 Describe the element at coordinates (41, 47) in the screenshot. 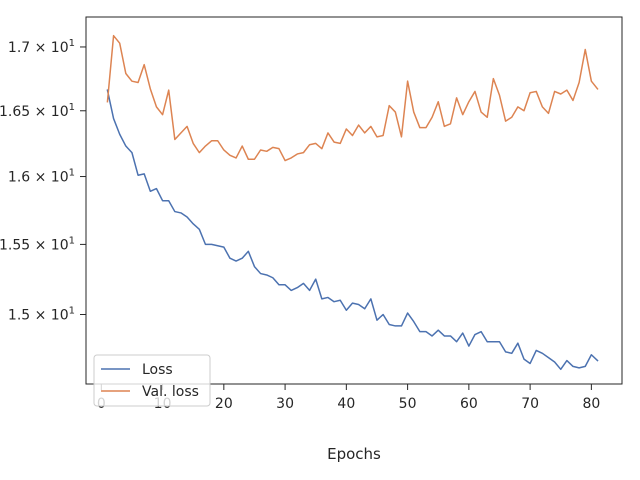

I see `y-tick-label: 1.7 × 10¹` at that location.